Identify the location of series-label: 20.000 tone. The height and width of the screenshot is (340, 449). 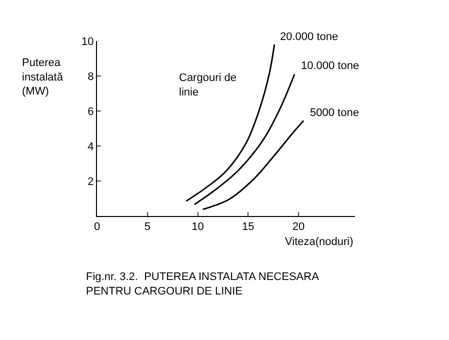
(309, 37).